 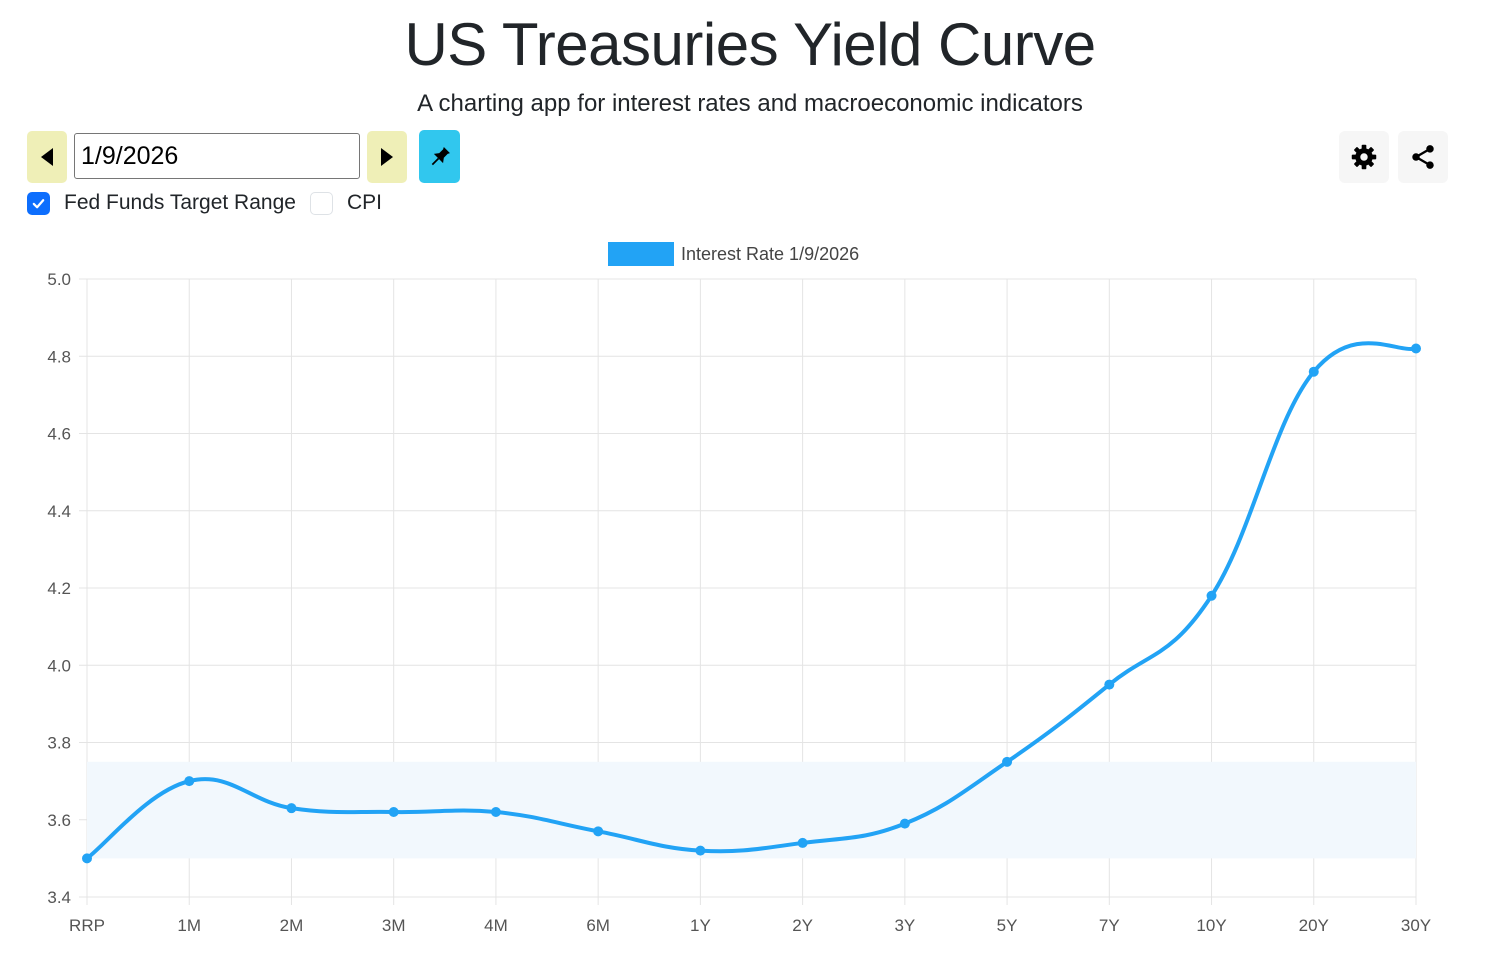 I want to click on fed-funds-label: Fed Funds Target Range, so click(x=180, y=202).